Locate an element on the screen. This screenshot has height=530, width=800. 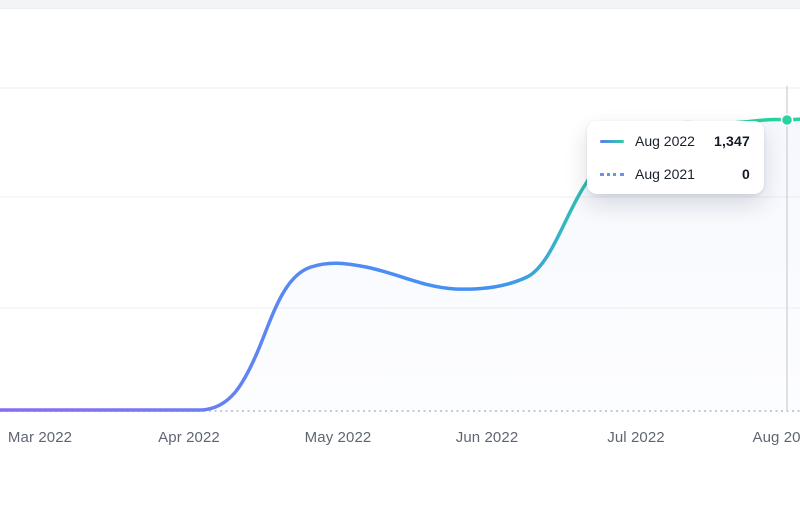
gradient-line-swatch-icon is located at coordinates (612, 141).